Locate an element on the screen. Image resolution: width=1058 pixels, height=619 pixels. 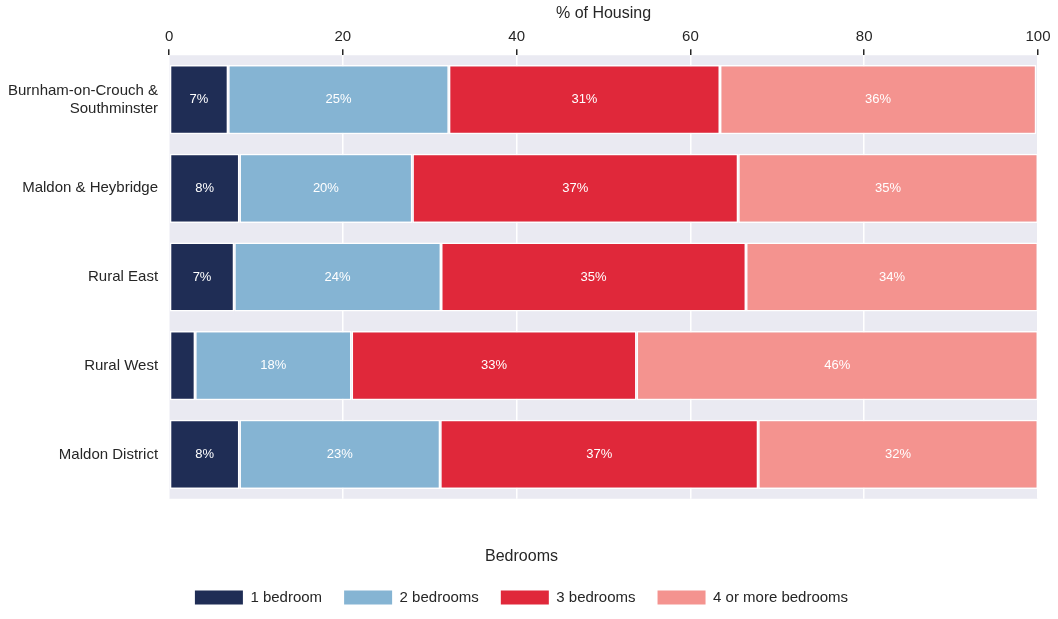
y-tick-label: Rural West is located at coordinates (121, 364).